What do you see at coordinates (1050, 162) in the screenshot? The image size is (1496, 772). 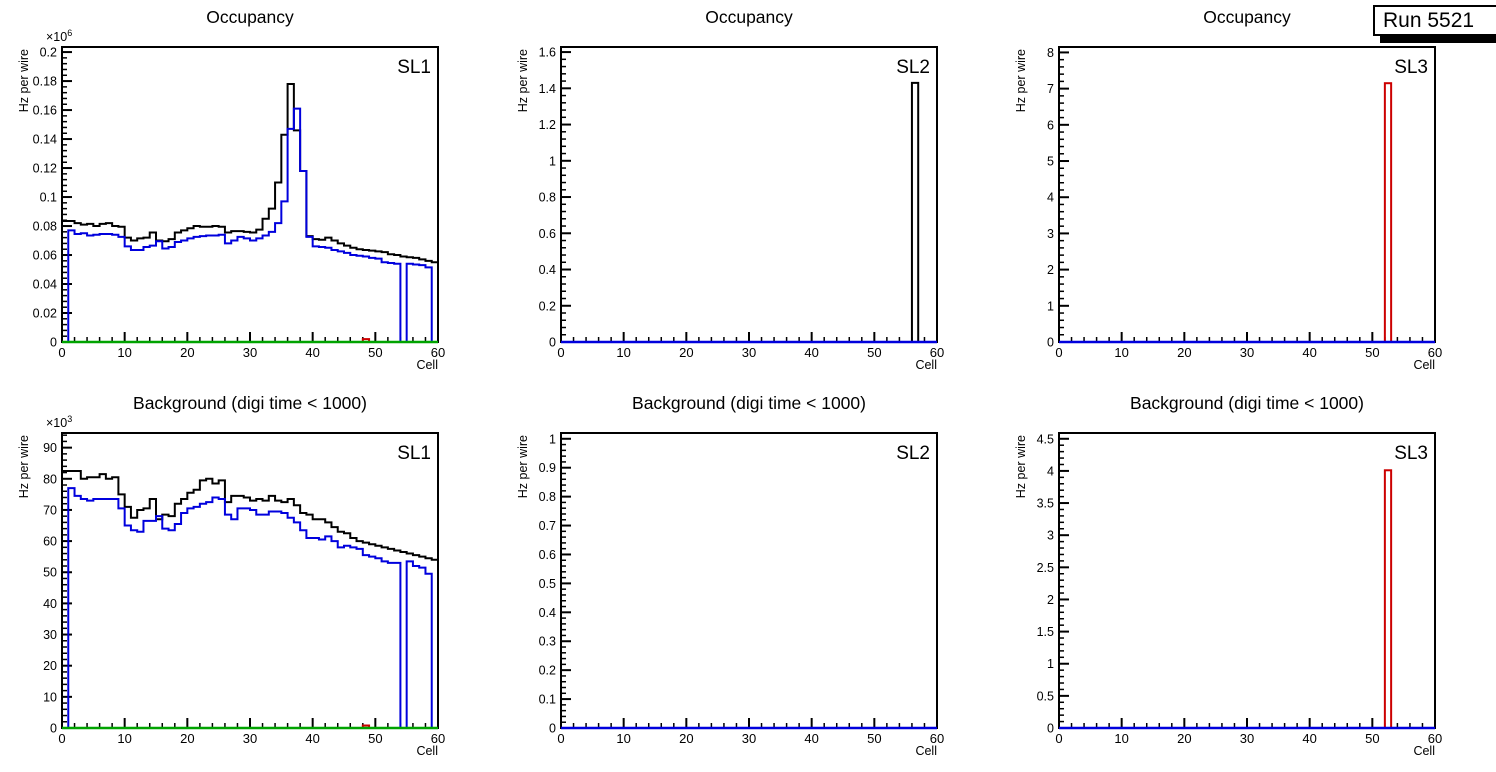 I see `y-tick-label: 5` at bounding box center [1050, 162].